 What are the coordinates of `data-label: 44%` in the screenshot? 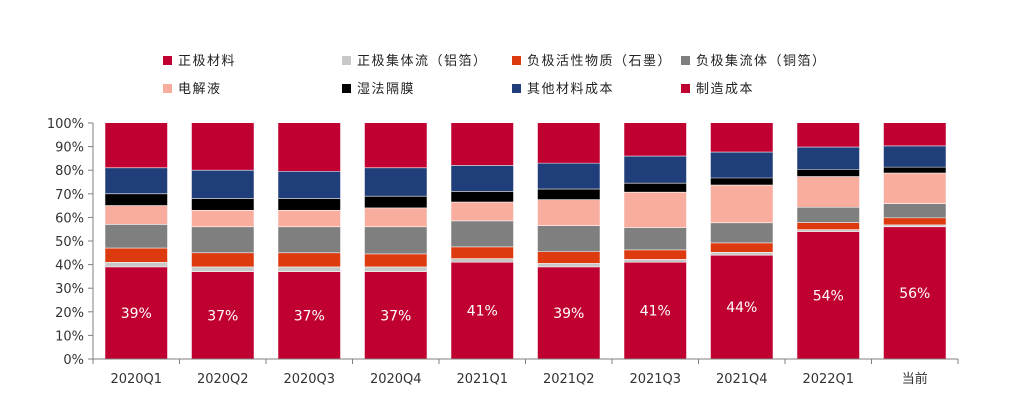 It's located at (741, 308).